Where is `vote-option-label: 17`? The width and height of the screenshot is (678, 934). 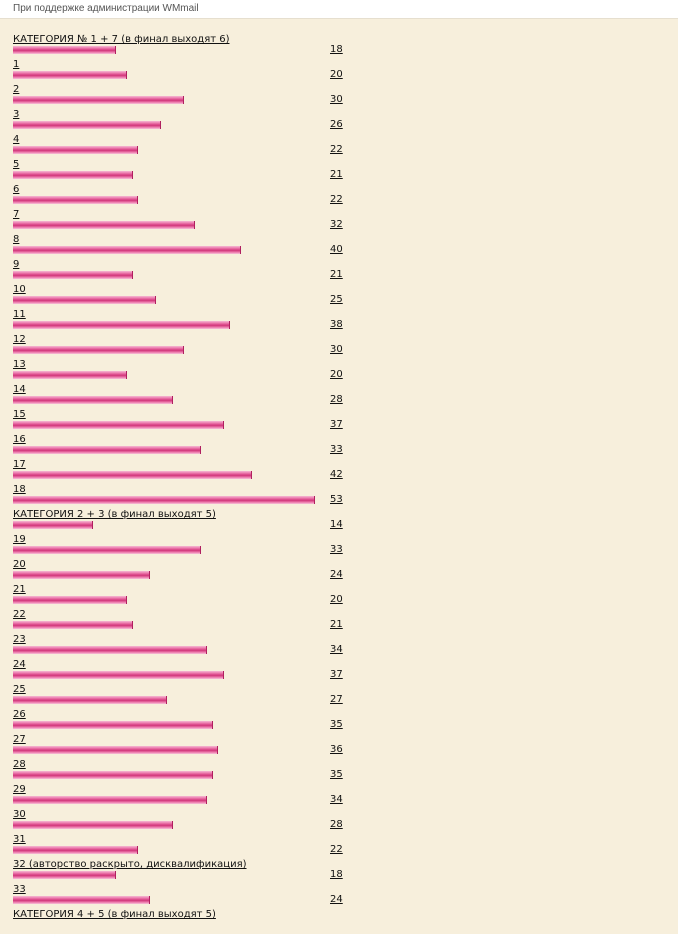 vote-option-label: 17 is located at coordinates (19, 464).